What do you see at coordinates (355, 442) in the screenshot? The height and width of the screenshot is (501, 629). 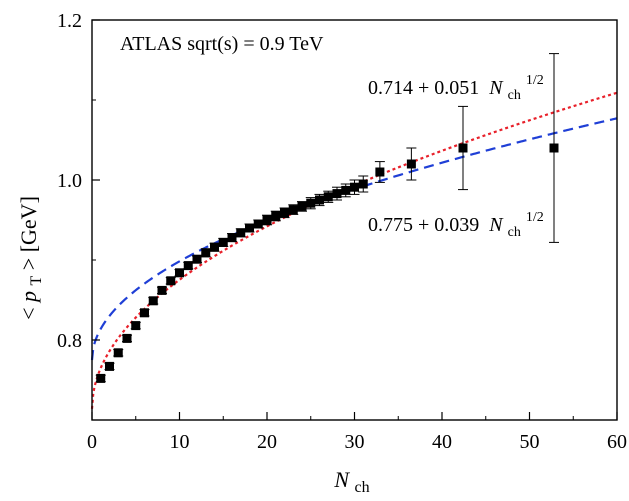 I see `x-tick-label: 30` at bounding box center [355, 442].